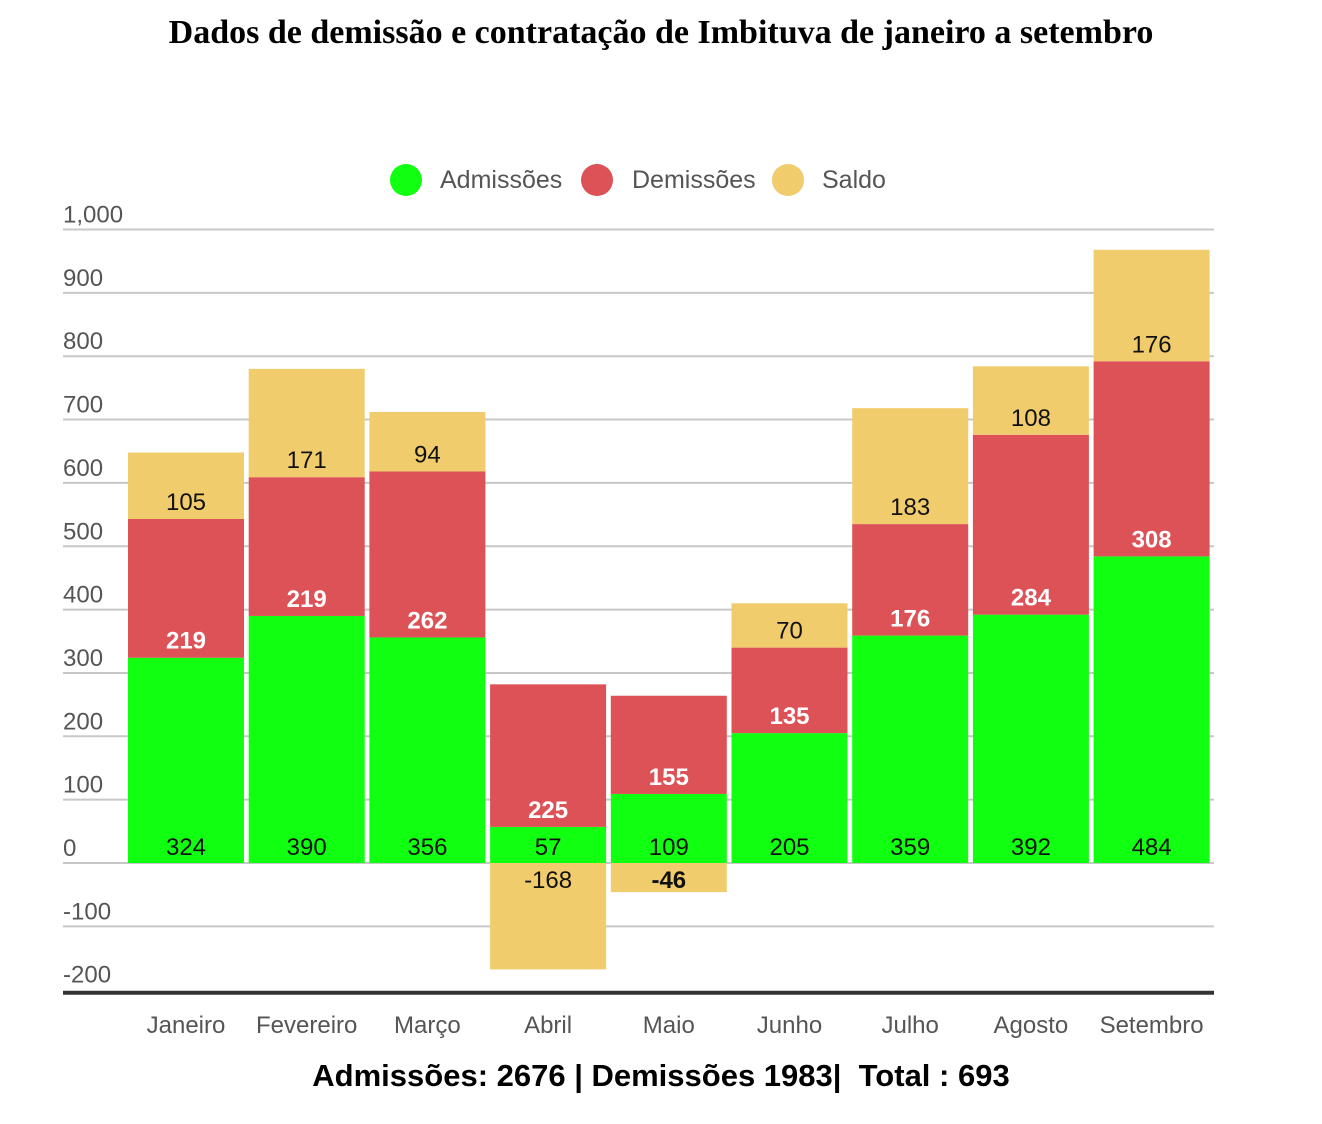 The image size is (1322, 1124). Describe the element at coordinates (307, 460) in the screenshot. I see `value-label-saldo: 171` at that location.